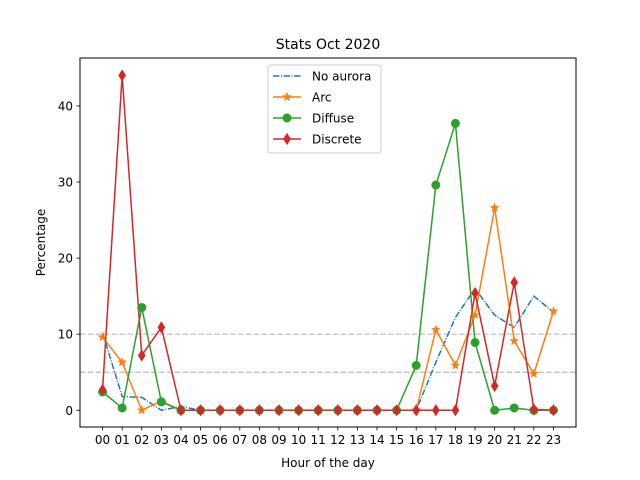  What do you see at coordinates (141, 440) in the screenshot?
I see `x-tick-label: 02` at bounding box center [141, 440].